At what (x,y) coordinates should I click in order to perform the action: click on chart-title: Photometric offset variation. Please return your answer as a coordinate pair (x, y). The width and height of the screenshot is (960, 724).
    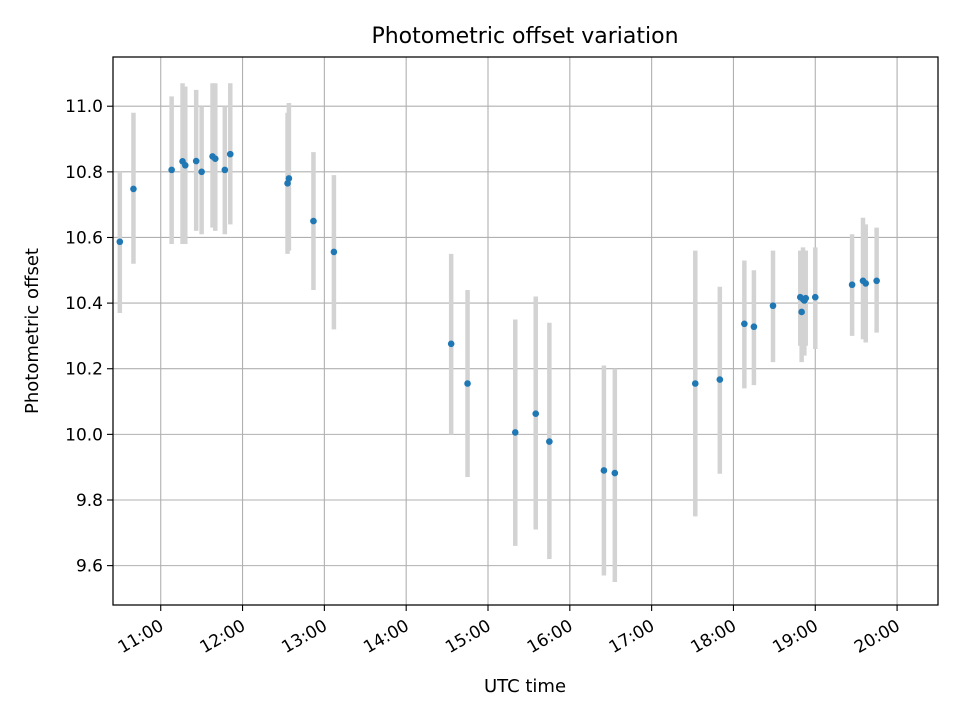
    Looking at the image, I should click on (524, 36).